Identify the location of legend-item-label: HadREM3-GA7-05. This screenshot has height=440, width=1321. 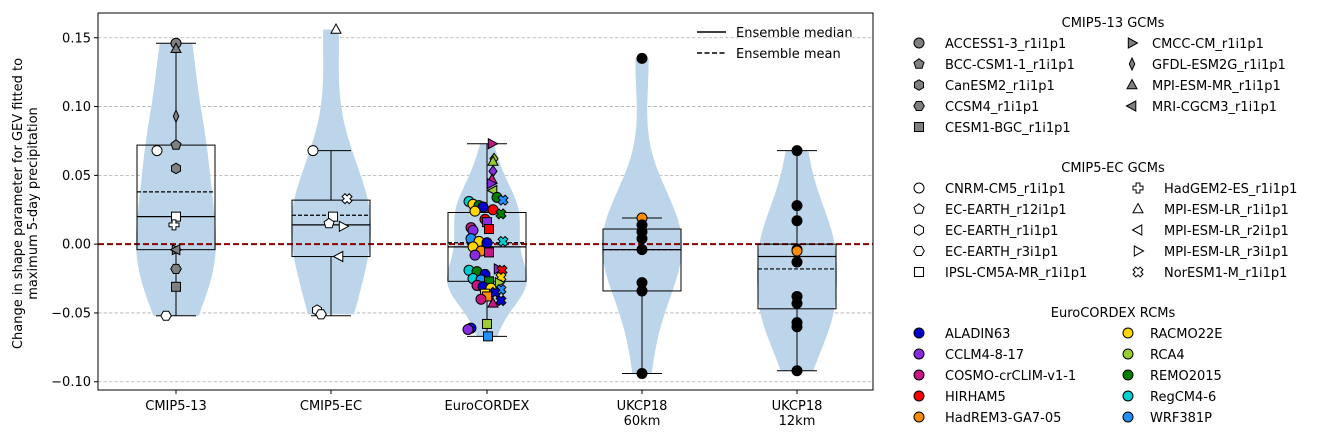
(1003, 418).